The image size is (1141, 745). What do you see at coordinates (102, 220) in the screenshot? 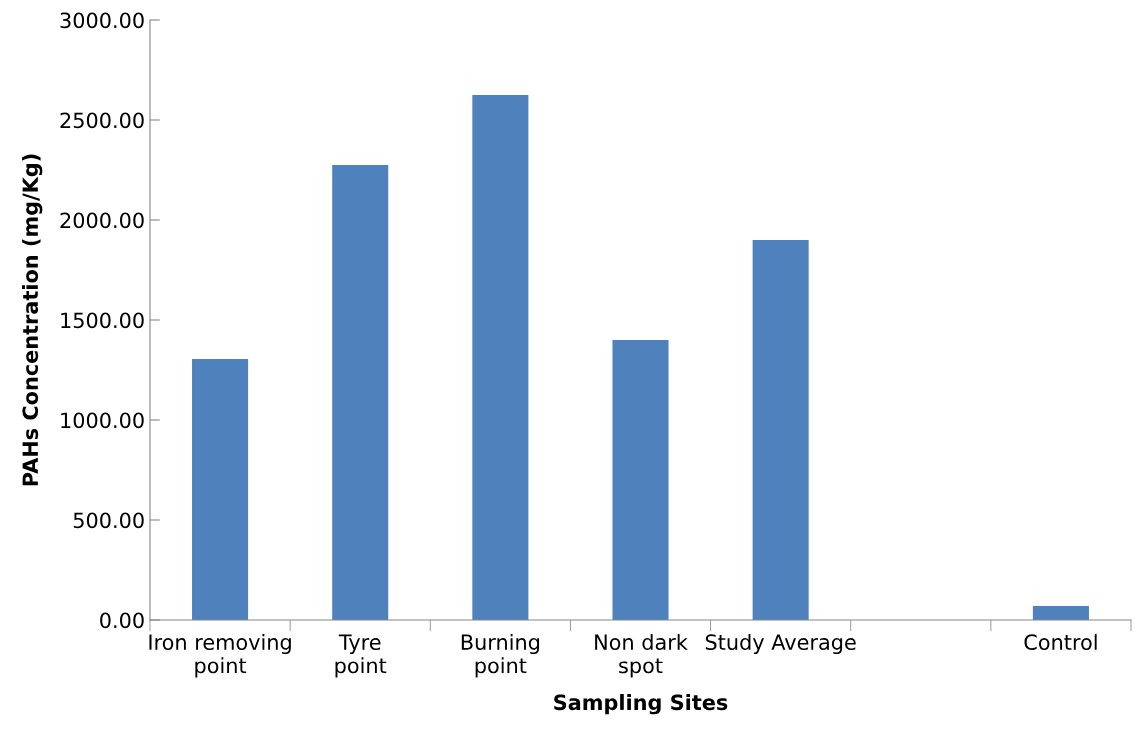
I see `y-tick-label: 2000.00` at bounding box center [102, 220].